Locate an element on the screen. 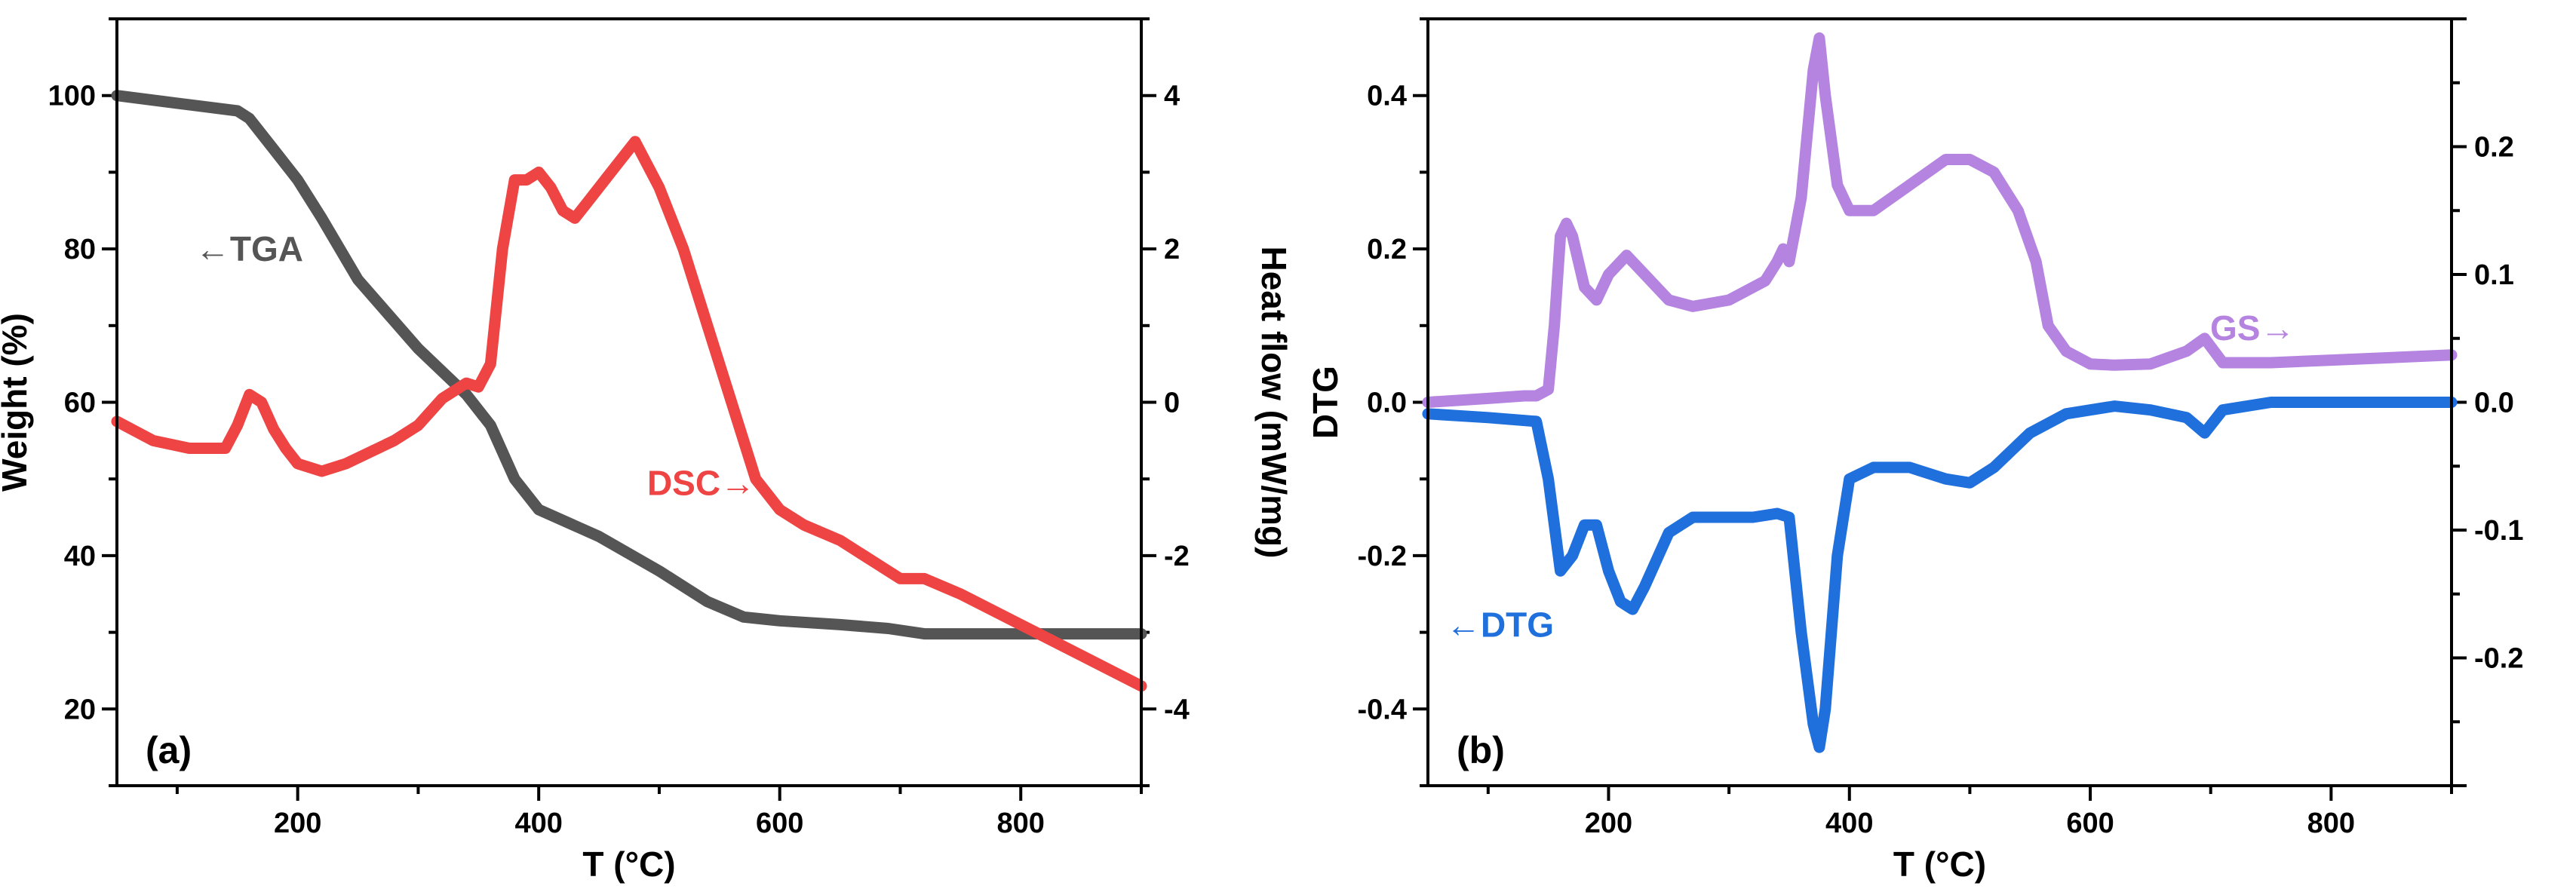 This screenshot has width=2576, height=889. y2-tick-label: 0.0 is located at coordinates (2494, 403).